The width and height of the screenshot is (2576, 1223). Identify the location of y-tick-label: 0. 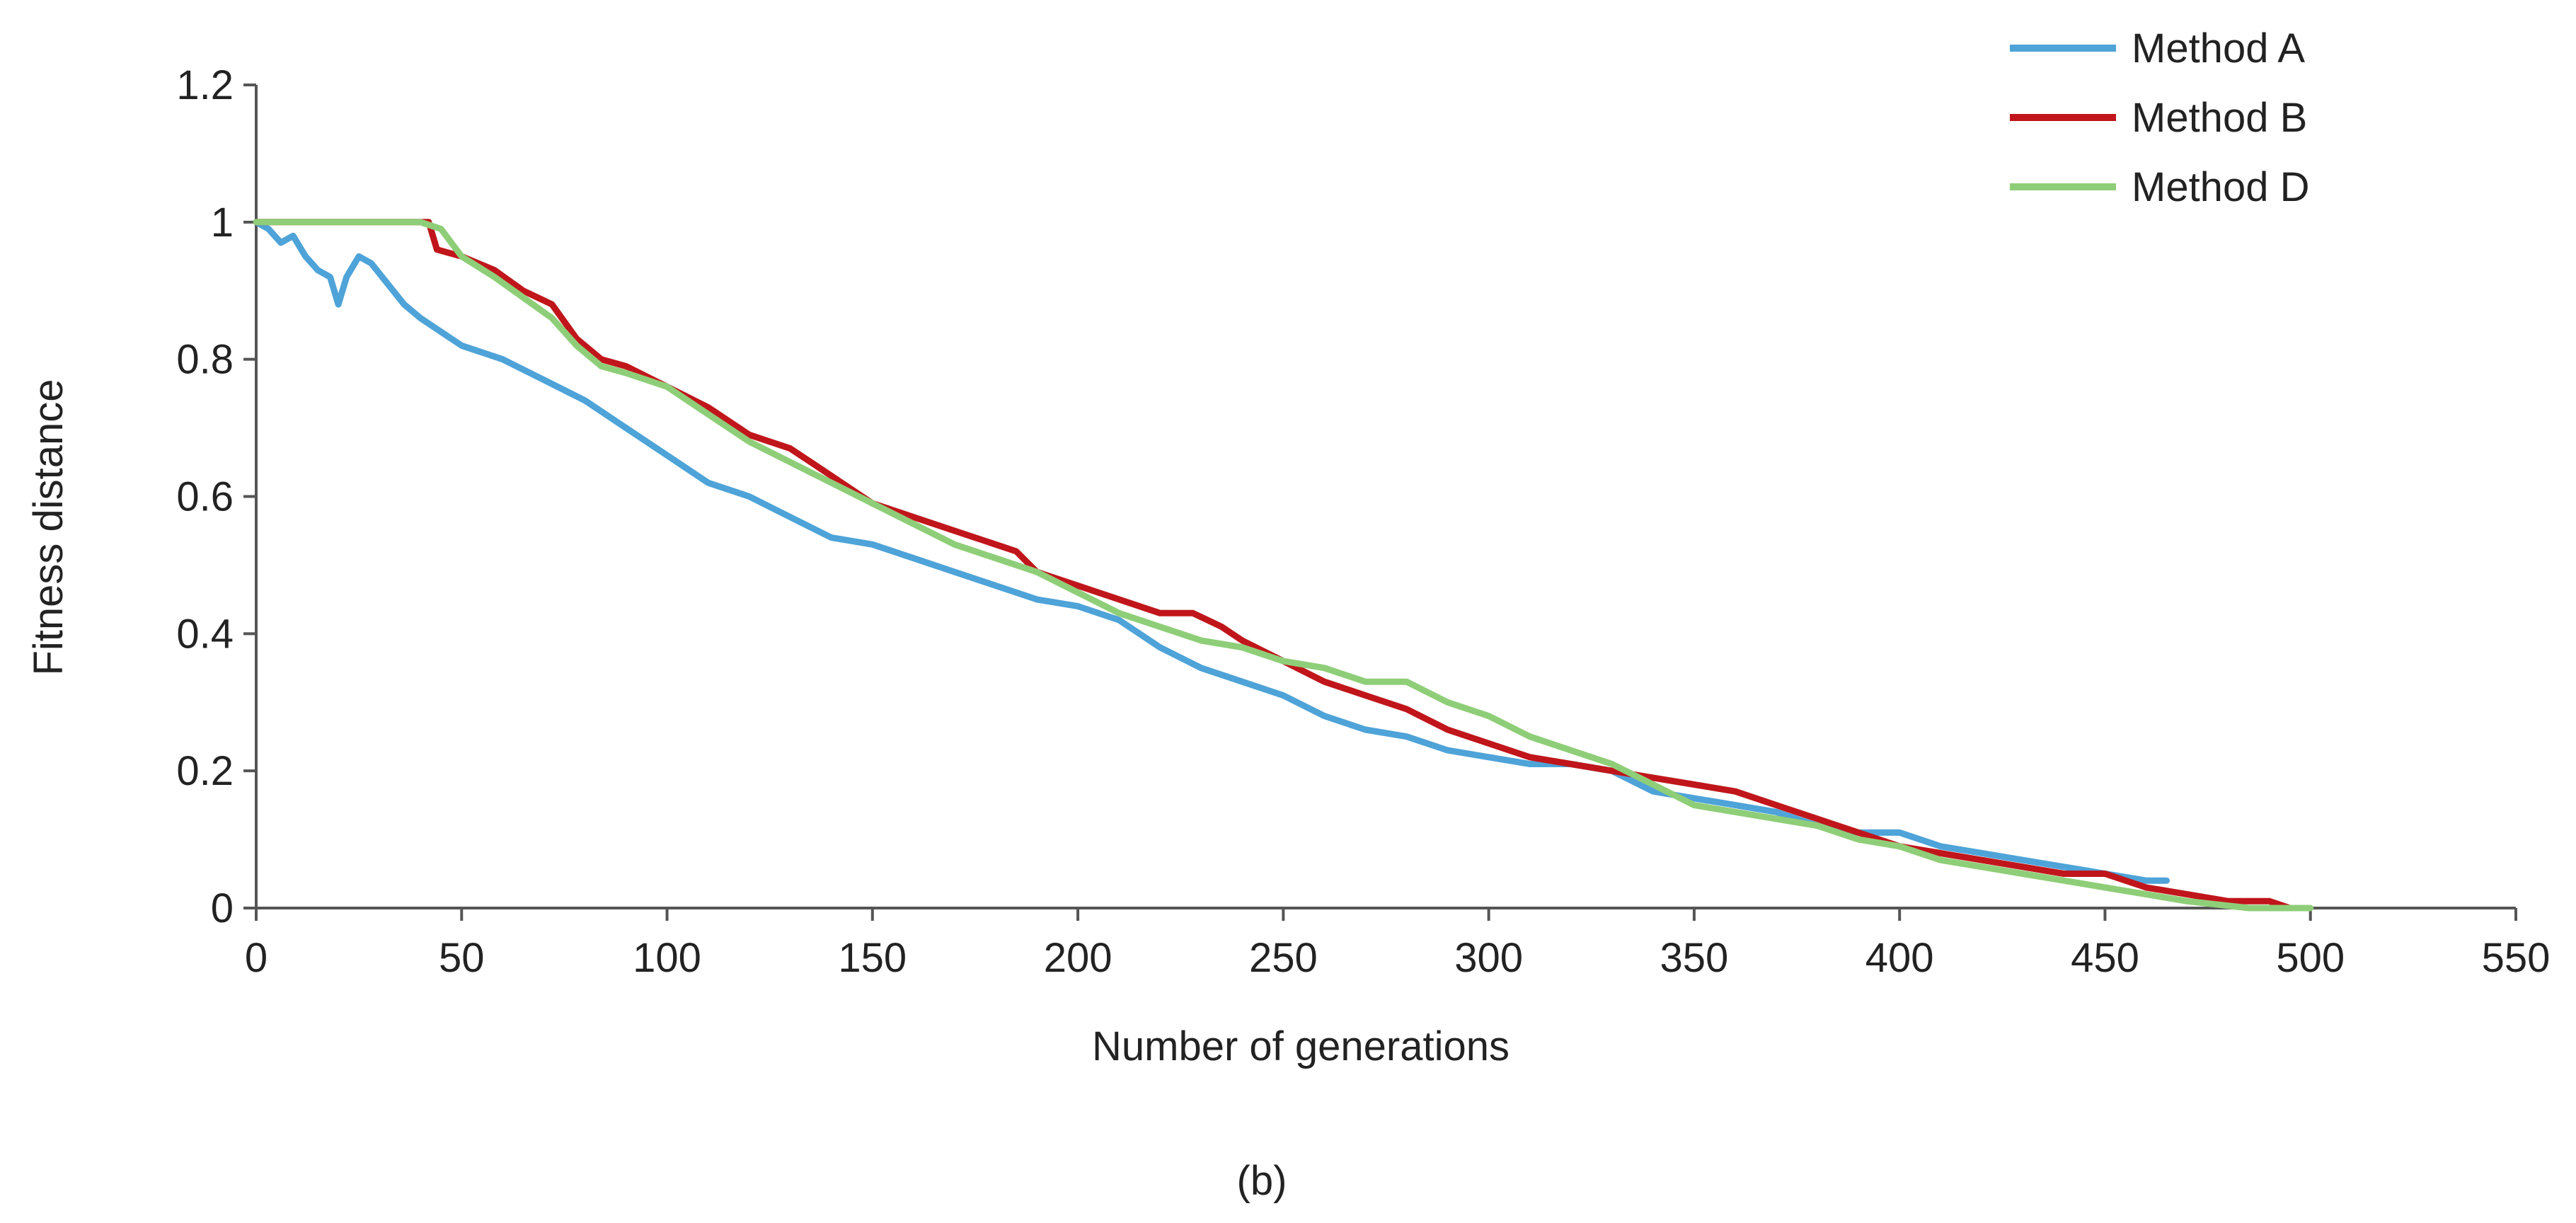
(223, 908).